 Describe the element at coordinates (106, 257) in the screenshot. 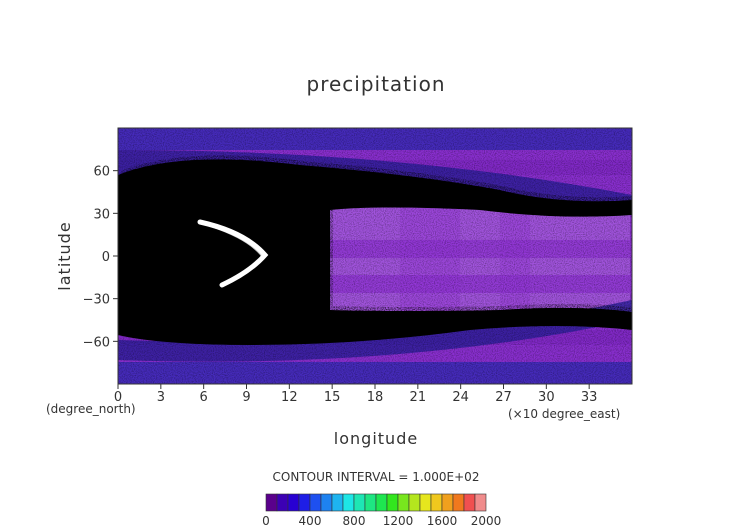

I see `y-tick-label: 0` at that location.